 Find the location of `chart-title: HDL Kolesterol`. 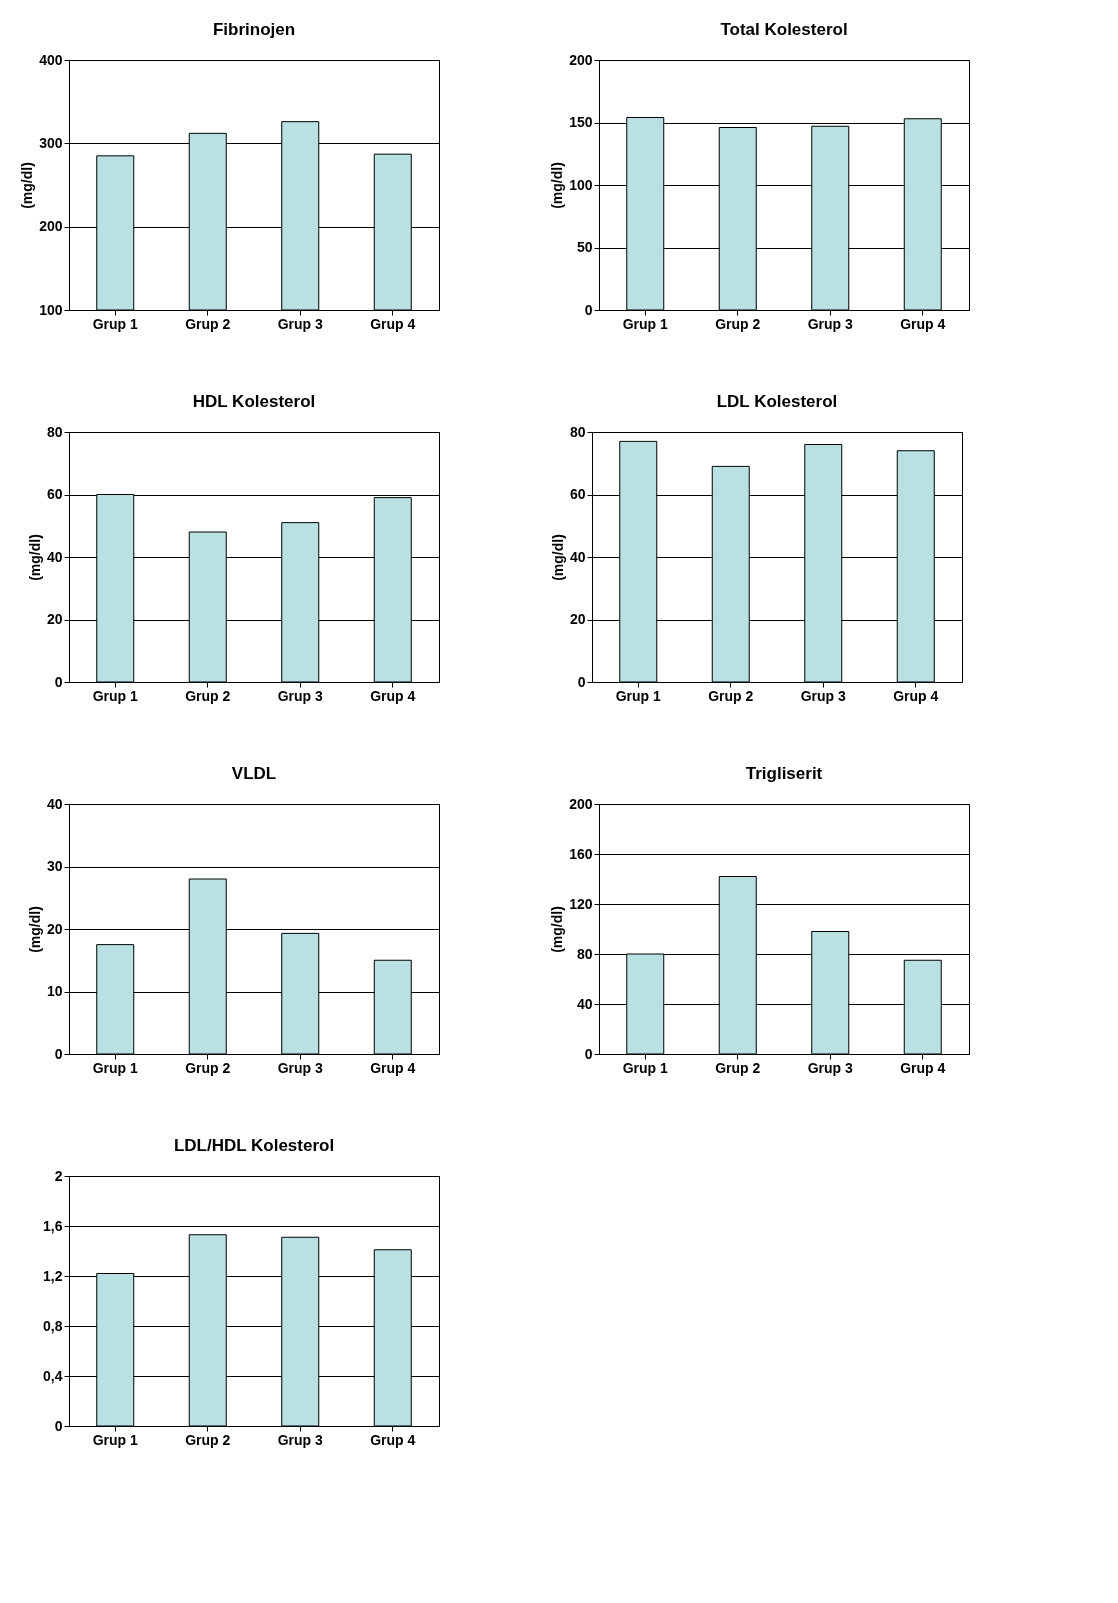

chart-title: HDL Kolesterol is located at coordinates (254, 401).